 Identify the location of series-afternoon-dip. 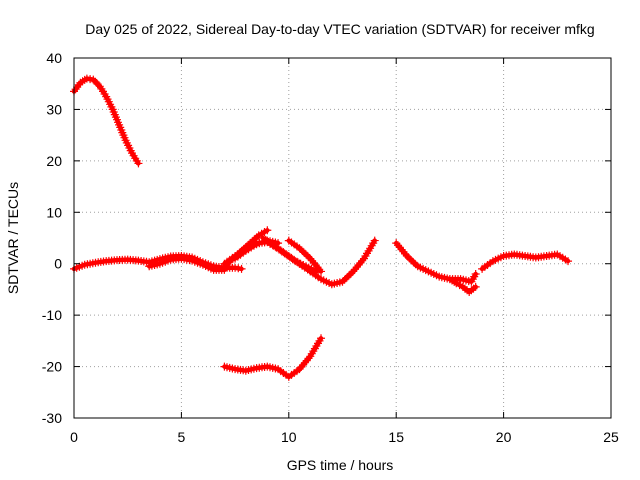
(462, 285).